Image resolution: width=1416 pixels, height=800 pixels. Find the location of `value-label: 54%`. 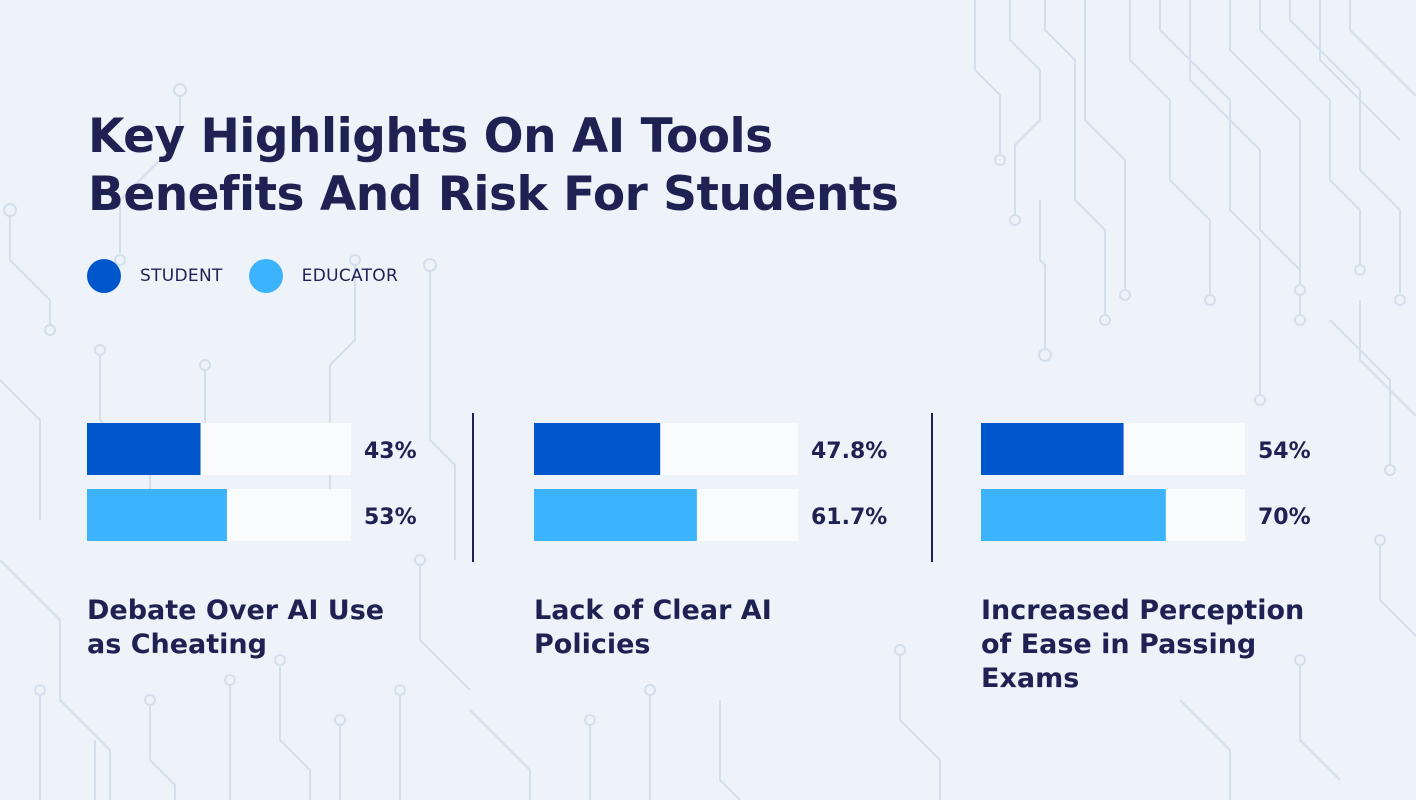

value-label: 54% is located at coordinates (1284, 451).